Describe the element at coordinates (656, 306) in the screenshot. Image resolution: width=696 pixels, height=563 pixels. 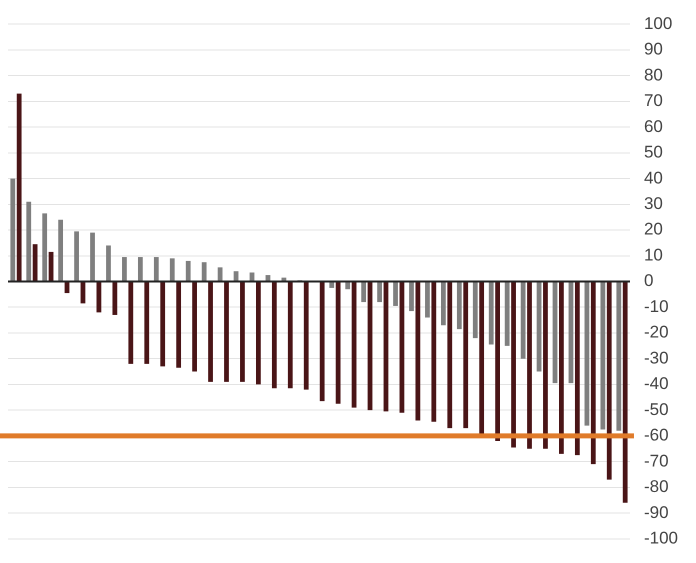
I see `y-tick-label: -10` at that location.